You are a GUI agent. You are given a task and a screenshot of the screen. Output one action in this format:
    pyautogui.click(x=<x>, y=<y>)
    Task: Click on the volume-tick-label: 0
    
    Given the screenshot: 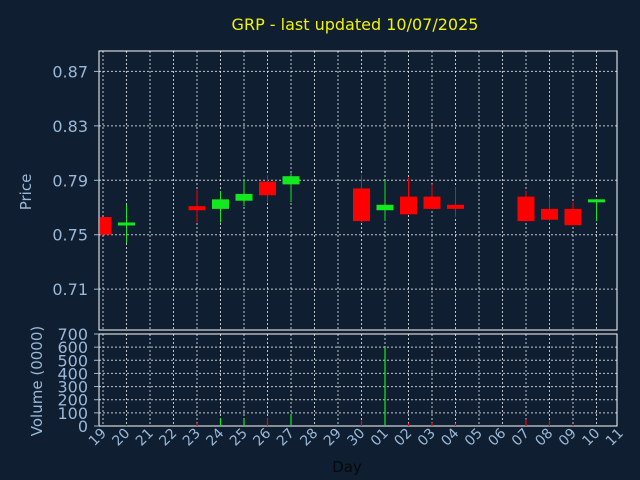 What is the action you would take?
    pyautogui.click(x=83, y=426)
    